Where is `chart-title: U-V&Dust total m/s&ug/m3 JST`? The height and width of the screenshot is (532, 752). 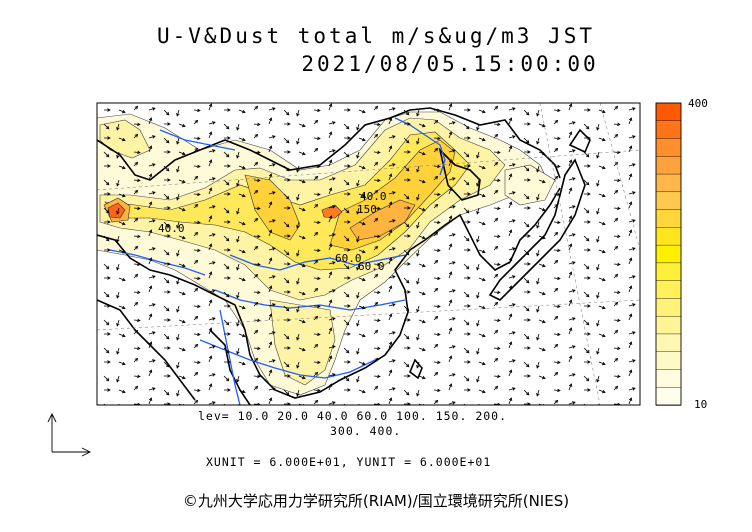 chart-title: U-V&Dust total m/s&ug/m3 JST is located at coordinates (375, 36).